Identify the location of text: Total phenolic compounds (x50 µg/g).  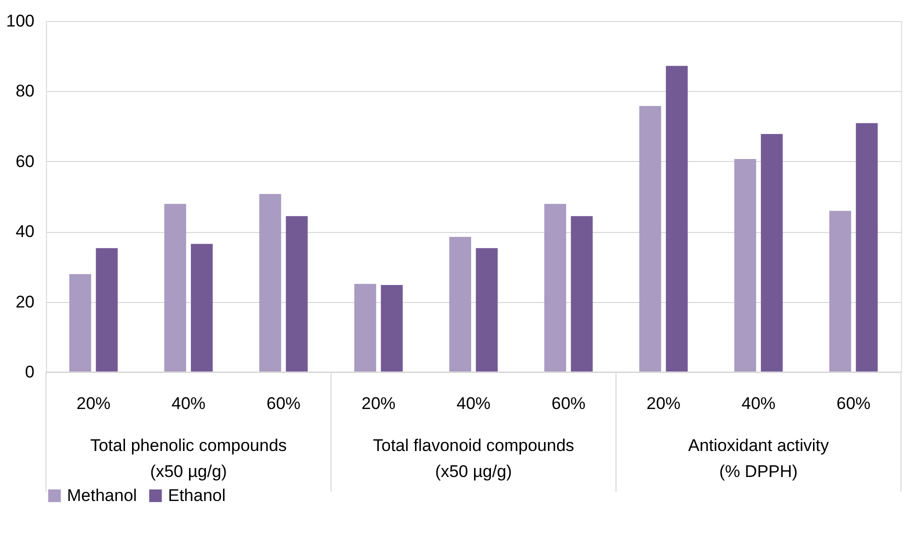
(188, 458).